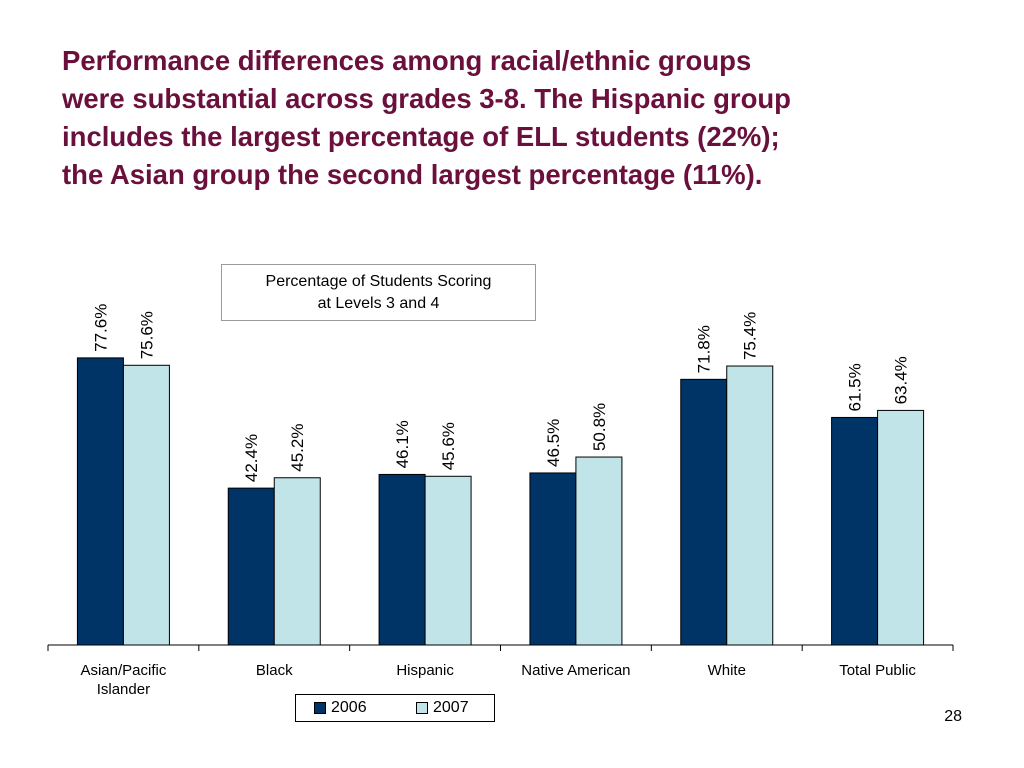 This screenshot has height=768, width=1024. I want to click on category-label-1: Black, so click(274, 670).